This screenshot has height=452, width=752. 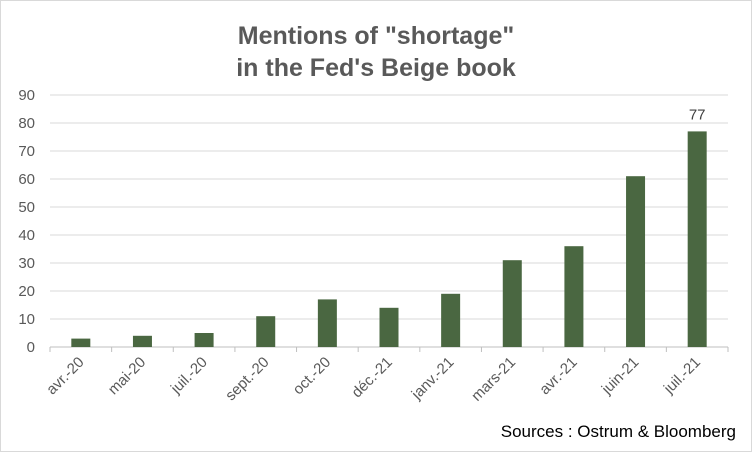 I want to click on y-tick-label: 60, so click(x=26, y=179).